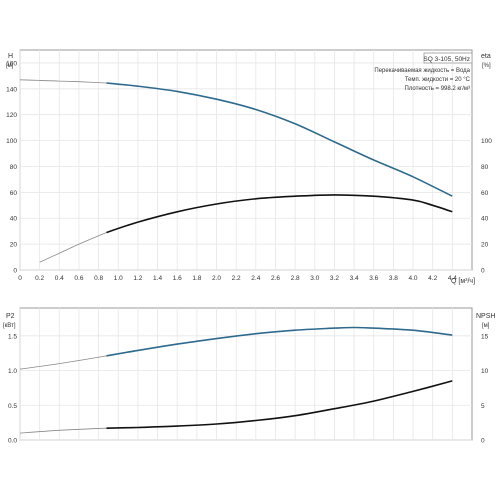 This screenshot has width=500, height=500. Describe the element at coordinates (12, 441) in the screenshot. I see `bottom-y-left-tick-label: 0.0` at that location.